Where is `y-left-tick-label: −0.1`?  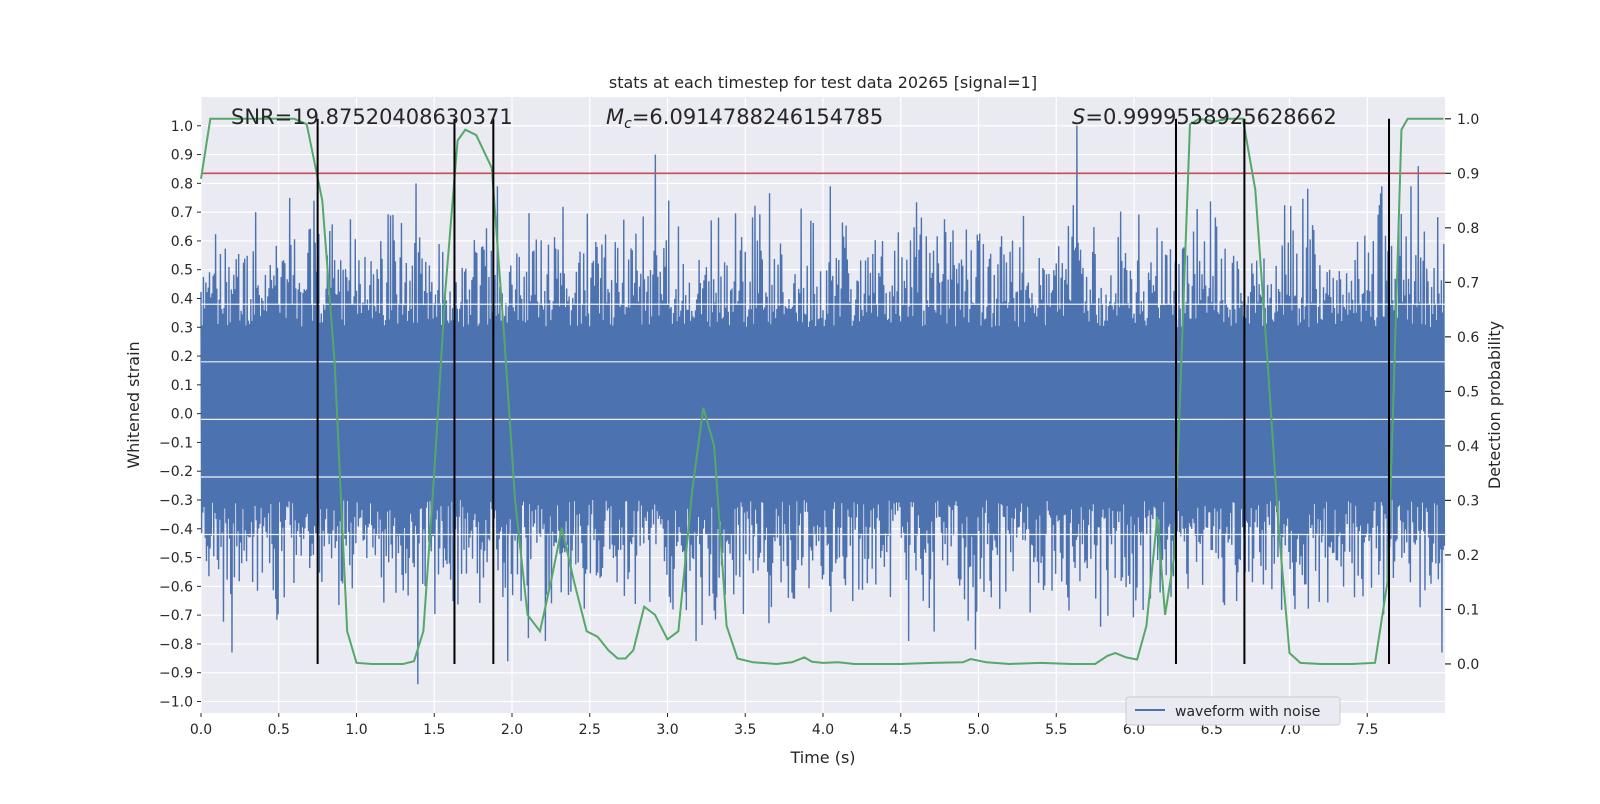 y-left-tick-label: −0.1 is located at coordinates (176, 443).